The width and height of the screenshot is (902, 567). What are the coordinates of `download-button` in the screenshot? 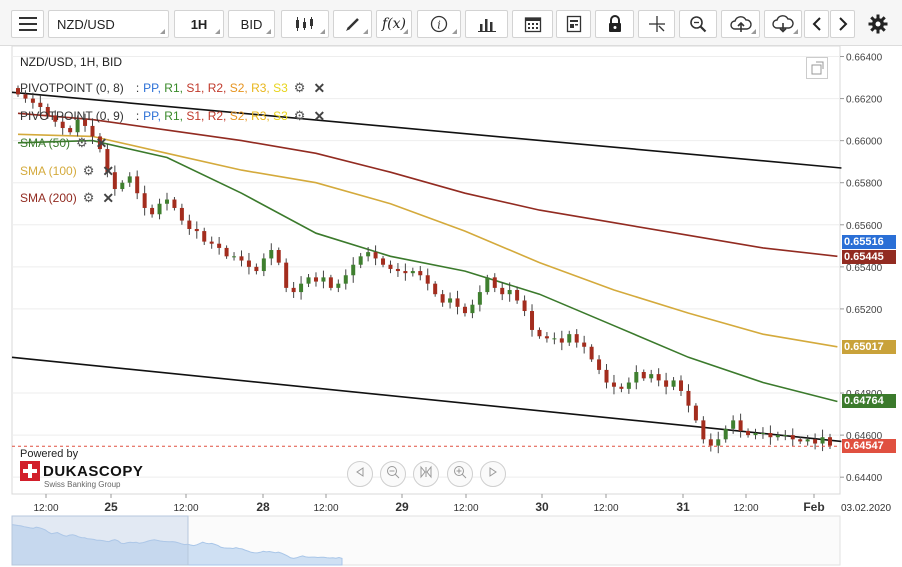 It's located at (783, 24).